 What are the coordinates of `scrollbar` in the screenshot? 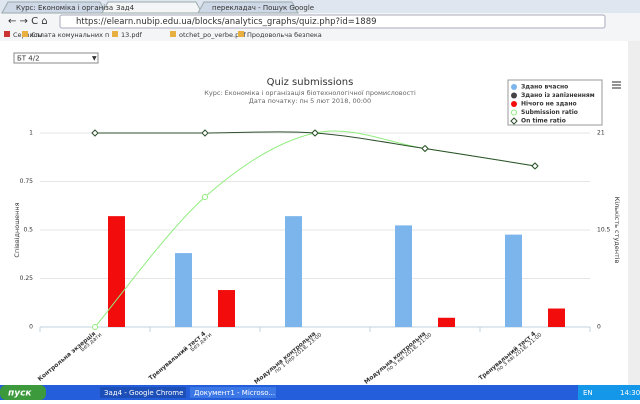 It's located at (634, 213).